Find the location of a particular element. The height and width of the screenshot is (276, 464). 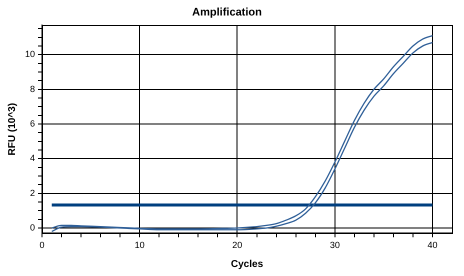

y-tick-label: 8 is located at coordinates (33, 89).